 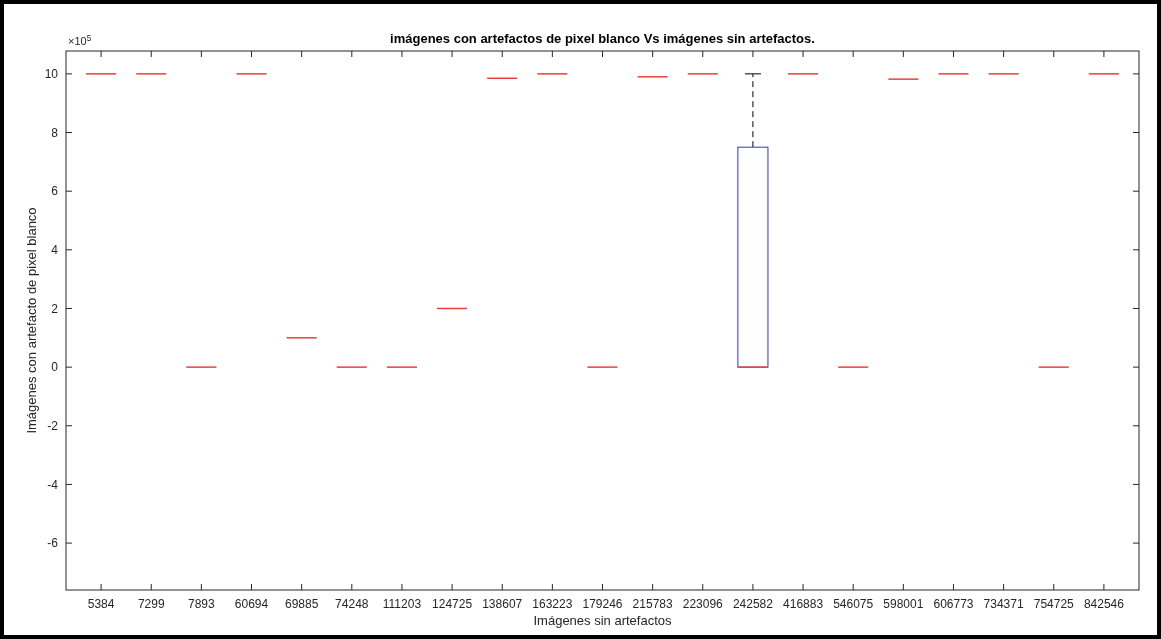 What do you see at coordinates (352, 604) in the screenshot?
I see `x-tick-label: 74248` at bounding box center [352, 604].